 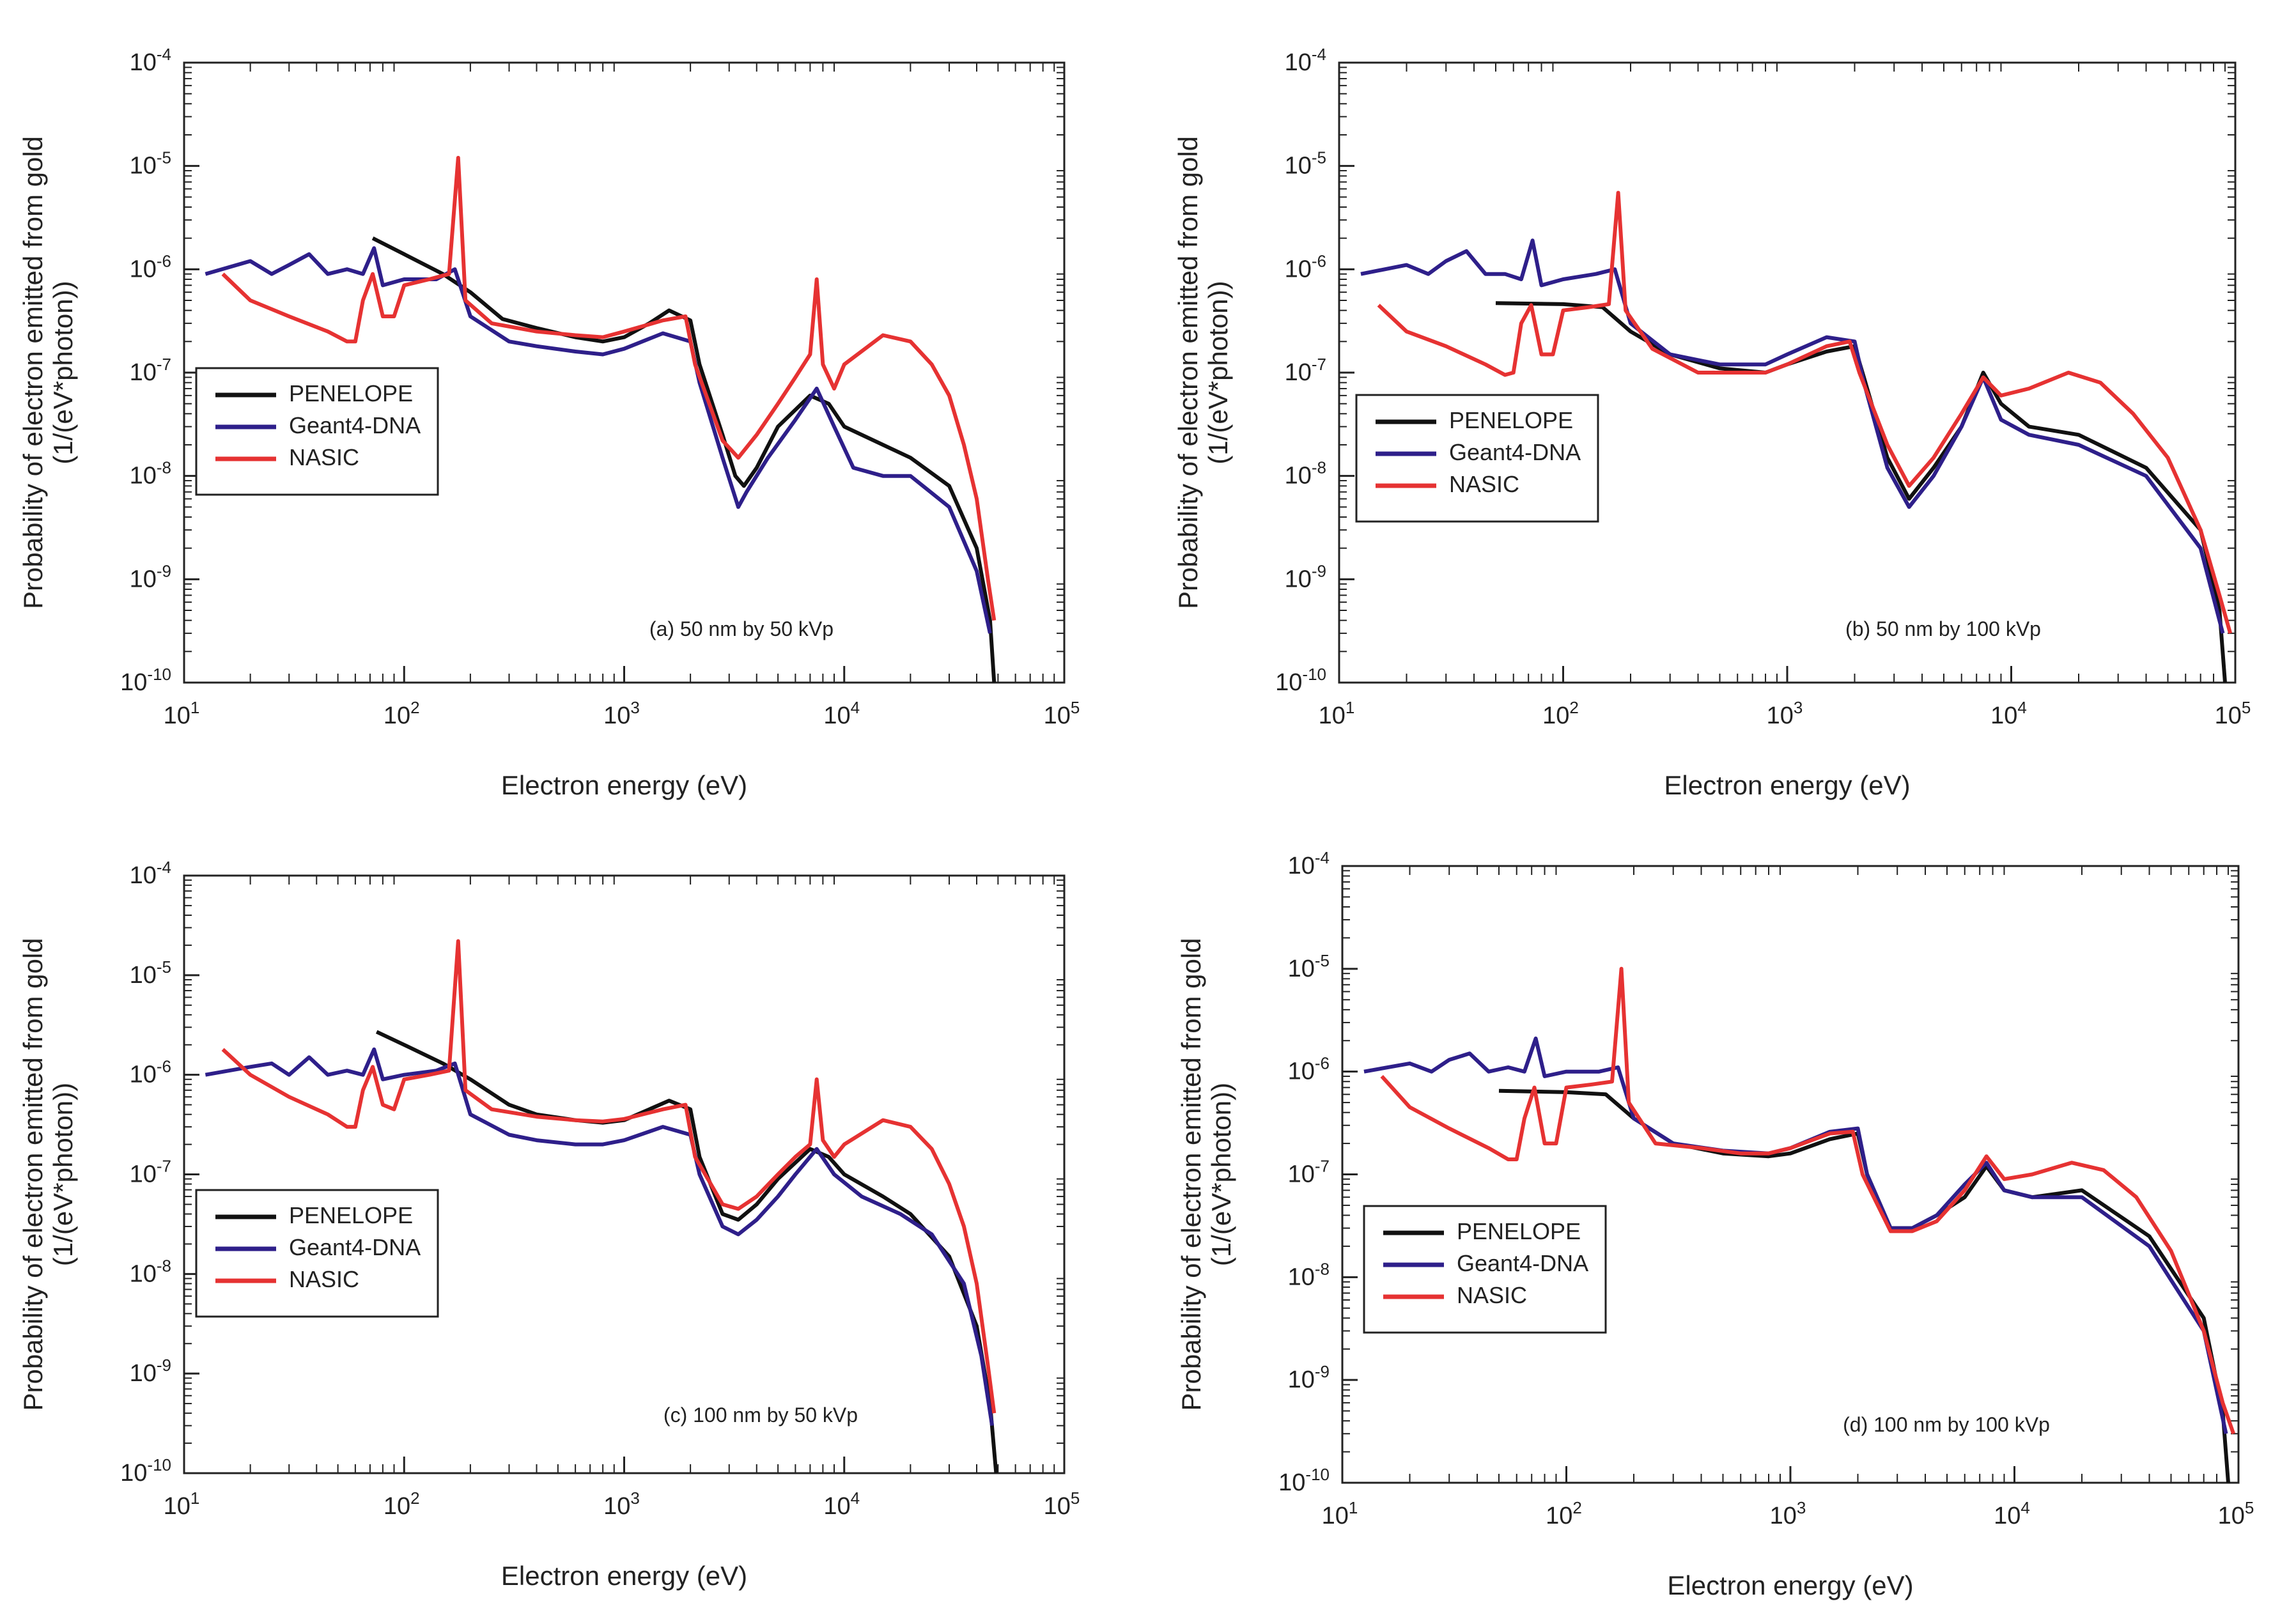 What do you see at coordinates (1943, 628) in the screenshot?
I see `panel-annotation: (b) 50 nm by 100 kVp` at bounding box center [1943, 628].